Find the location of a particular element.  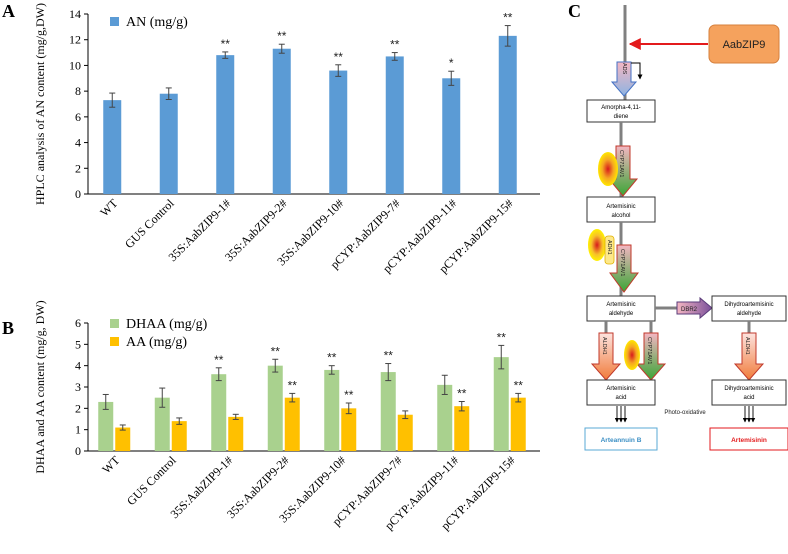

dh-aldehyde-box is located at coordinates (749, 308).